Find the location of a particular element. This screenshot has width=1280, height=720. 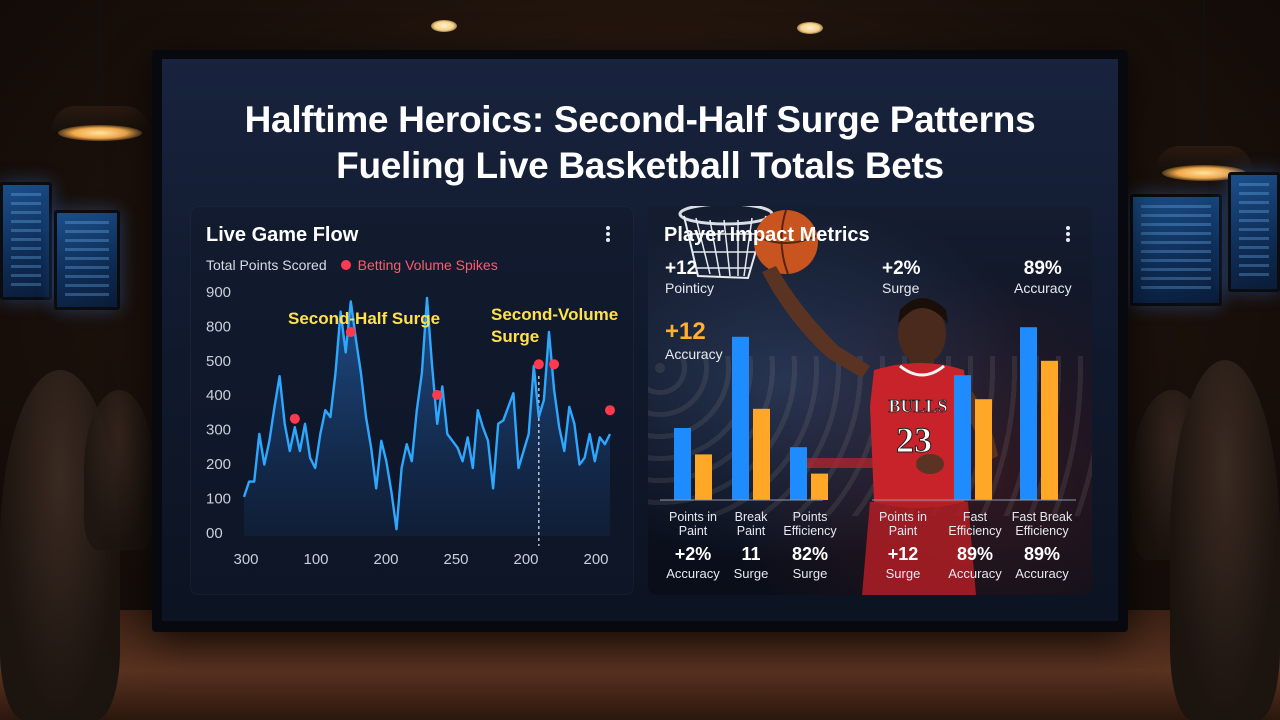

top-stat-1: +12 Pointicy is located at coordinates (690, 277).